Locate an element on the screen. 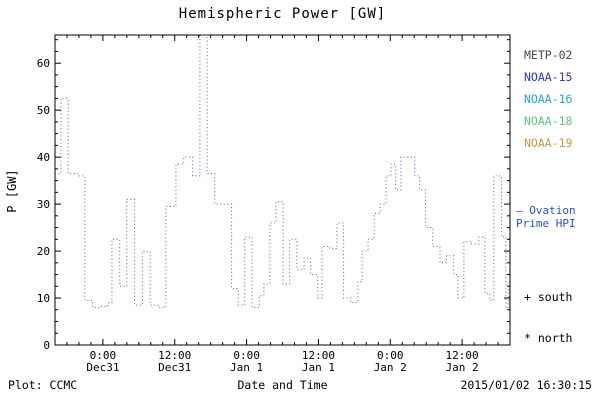 The image size is (600, 400). y-tick-label: 30 is located at coordinates (43, 204).